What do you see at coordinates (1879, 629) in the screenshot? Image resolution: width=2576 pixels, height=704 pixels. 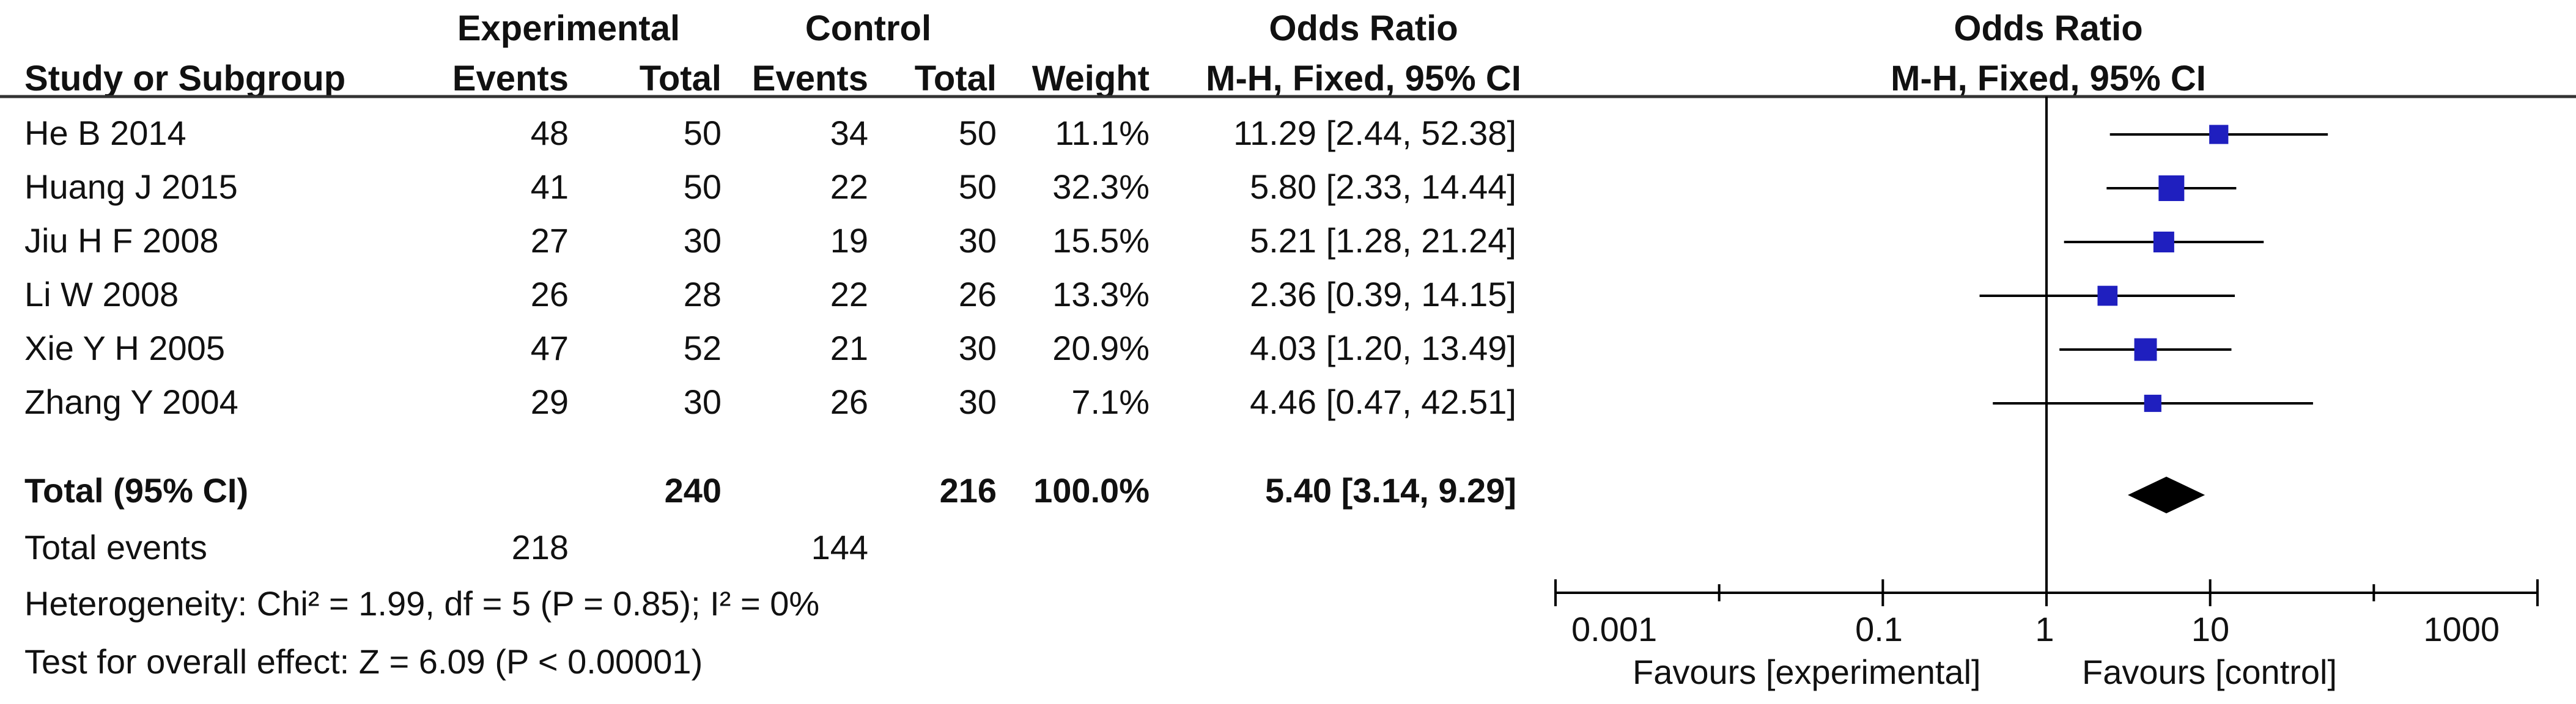 I see `axis-tick-label: 0.1` at bounding box center [1879, 629].